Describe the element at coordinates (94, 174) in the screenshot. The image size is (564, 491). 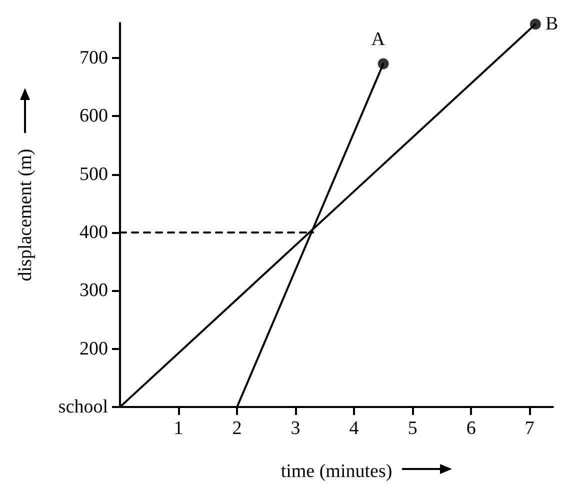
I see `y-tick-label: 500` at that location.